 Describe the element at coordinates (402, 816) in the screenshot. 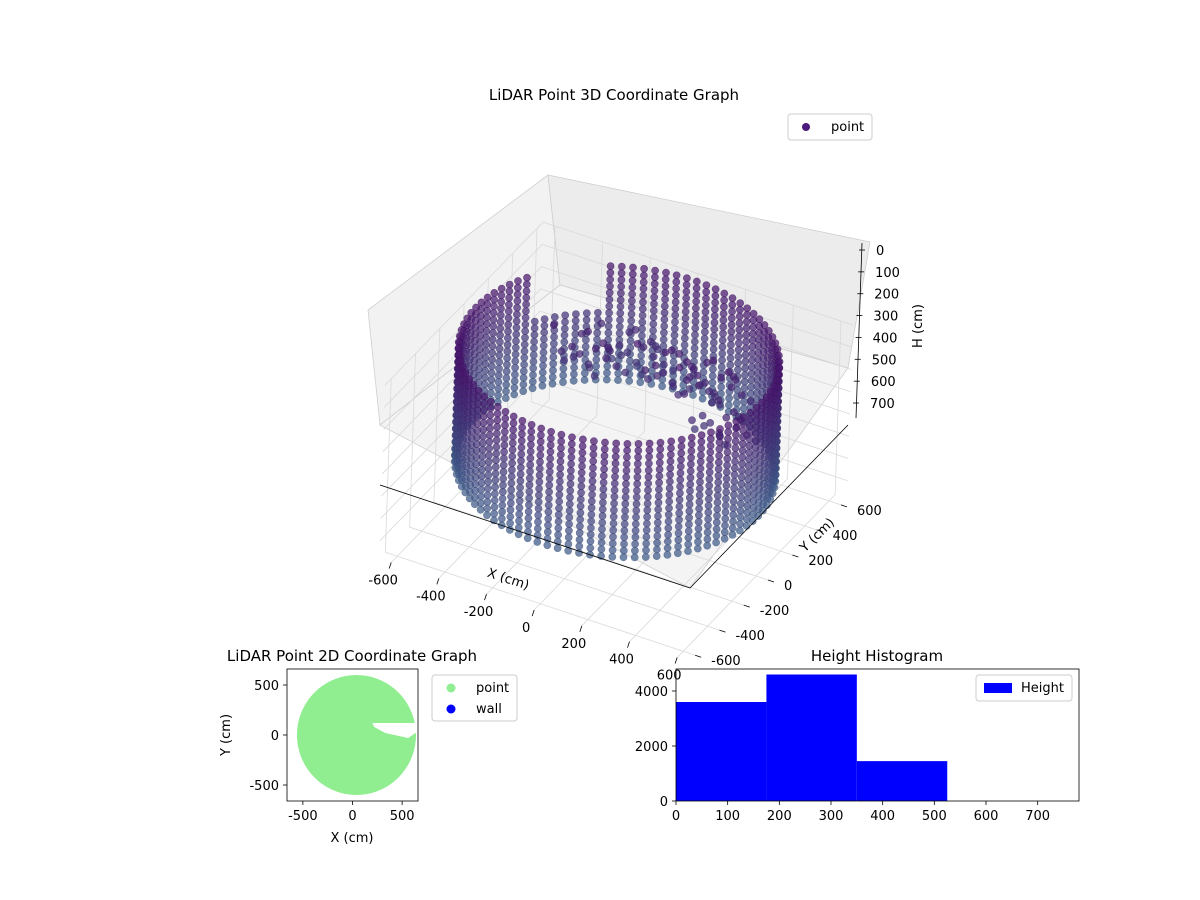

I see `x-tick-label-2d: 500` at that location.